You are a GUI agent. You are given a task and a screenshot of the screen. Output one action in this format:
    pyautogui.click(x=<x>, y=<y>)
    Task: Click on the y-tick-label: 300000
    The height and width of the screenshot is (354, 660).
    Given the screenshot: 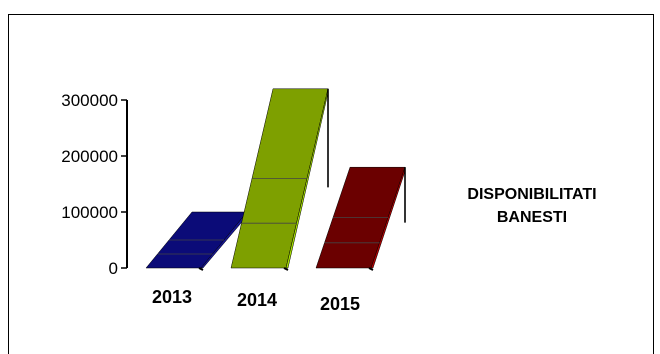 What is the action you would take?
    pyautogui.click(x=89, y=100)
    